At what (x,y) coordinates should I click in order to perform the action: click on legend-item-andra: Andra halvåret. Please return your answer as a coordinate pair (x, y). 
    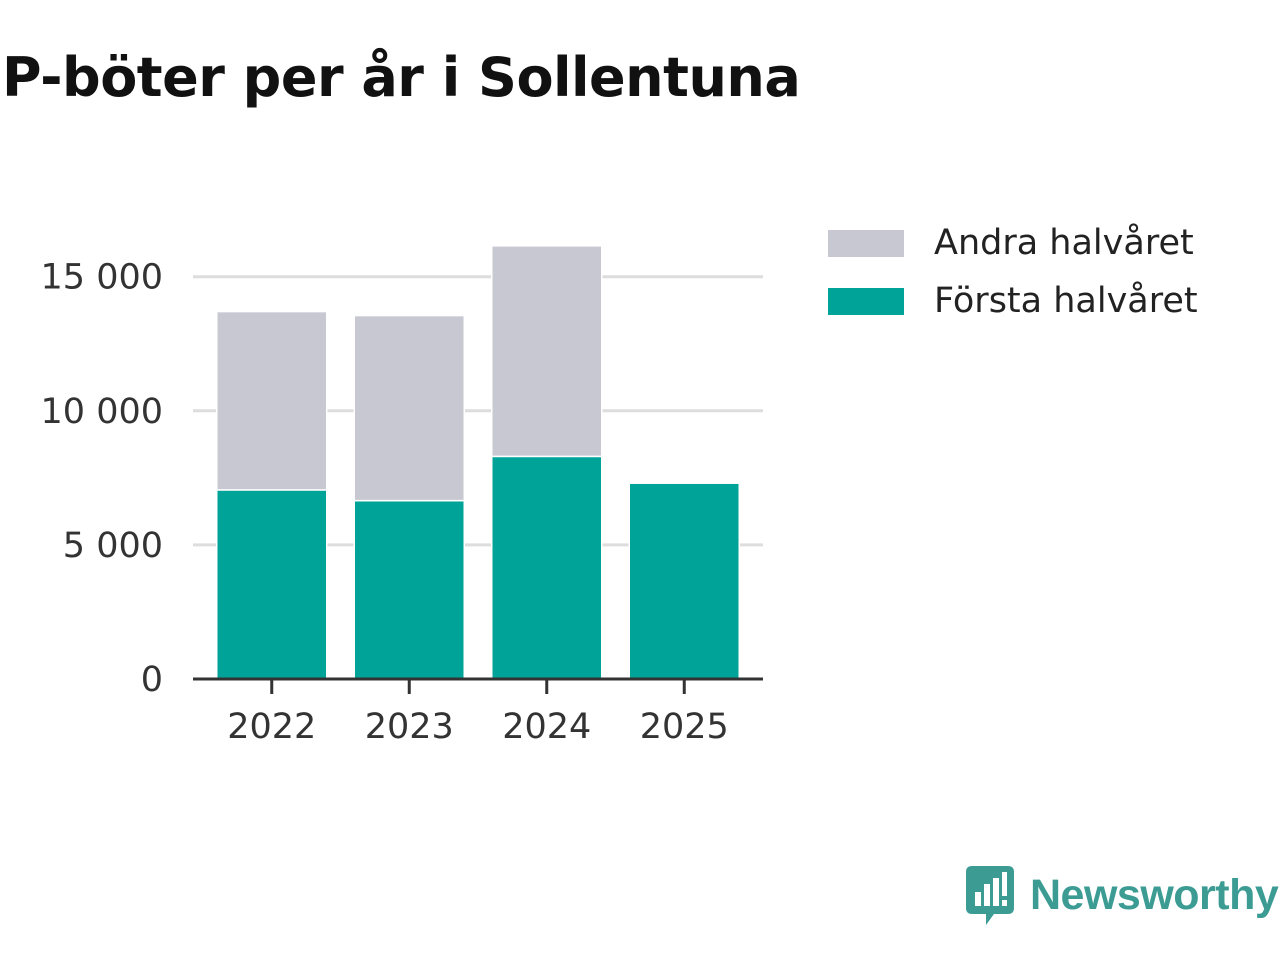
    Looking at the image, I should click on (1013, 243).